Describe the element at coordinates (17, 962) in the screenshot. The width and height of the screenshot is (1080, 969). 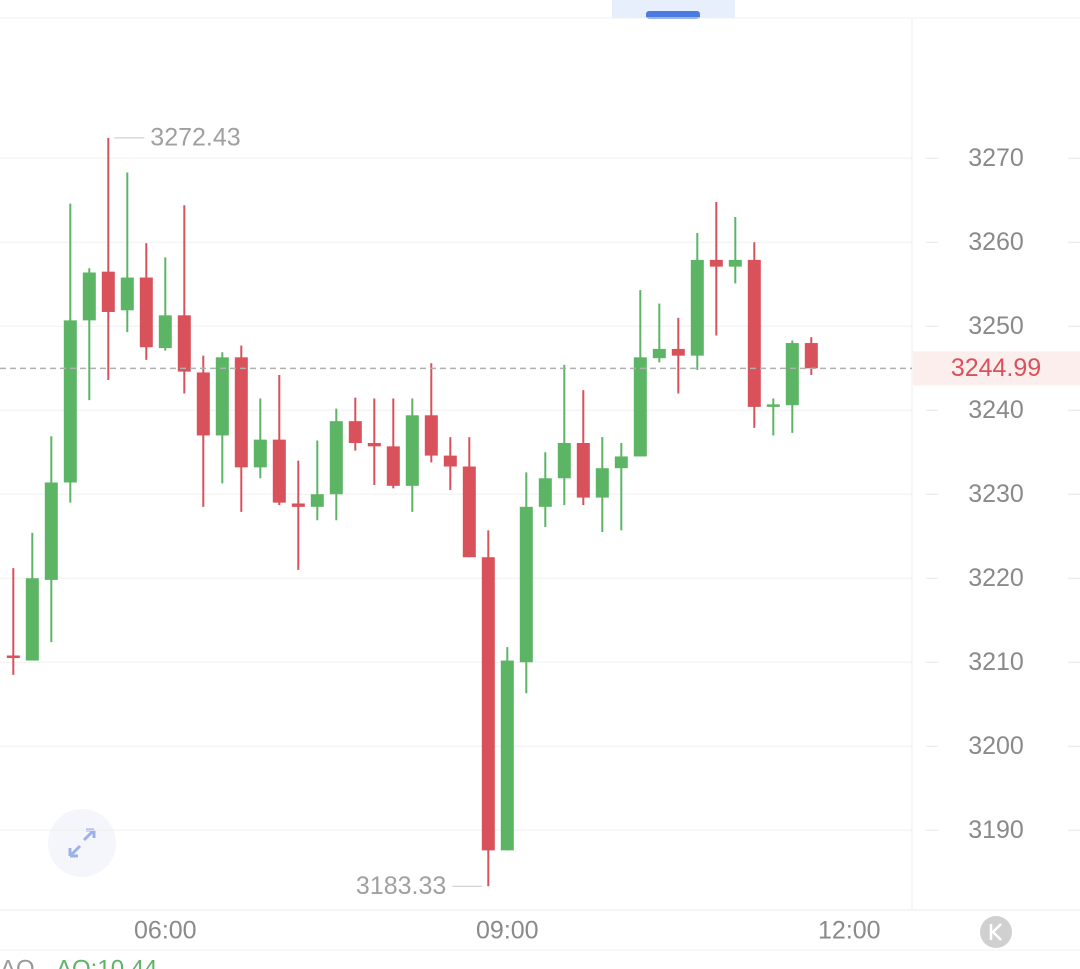
I see `footer-label: AQ` at that location.